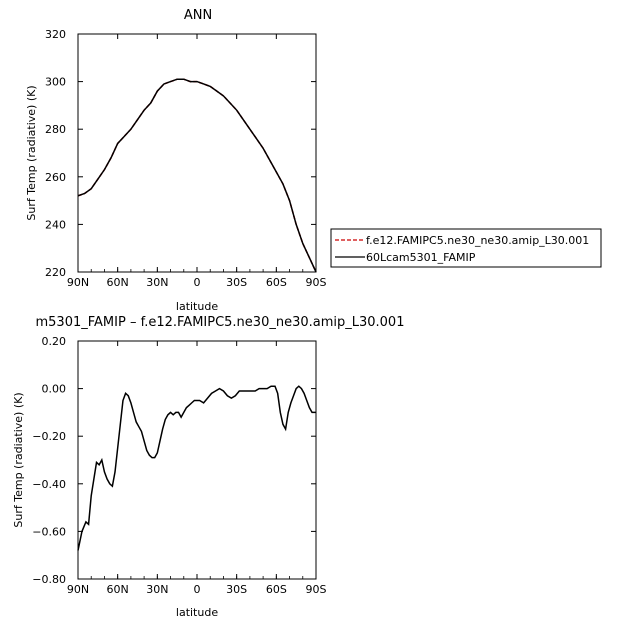 The image size is (626, 626). Describe the element at coordinates (78, 589) in the screenshot. I see `bottom-x-tick-label: 90N` at that location.